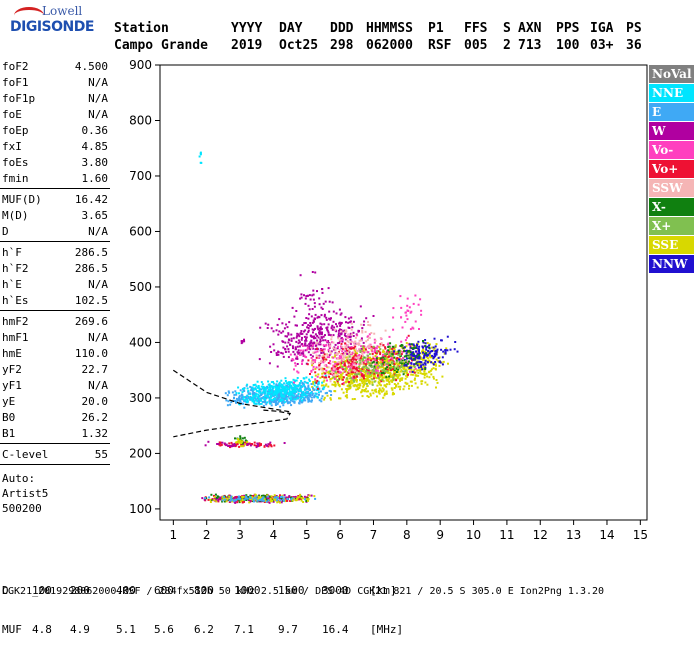 The width and height of the screenshot is (700, 649). What do you see at coordinates (140, 231) in the screenshot?
I see `y-tick-label: 600` at bounding box center [140, 231].